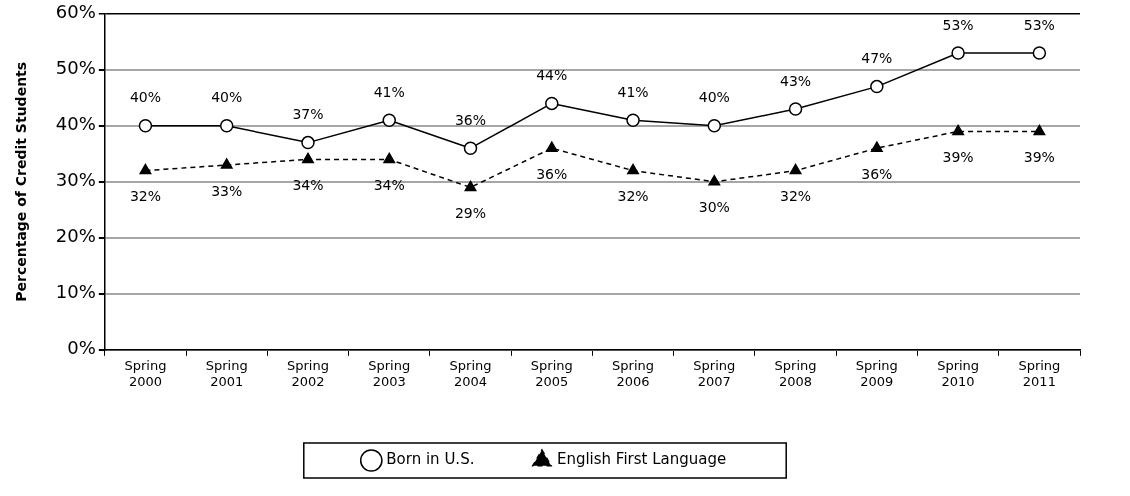 This screenshot has height=496, width=1130. I want to click on data-label: 33%, so click(227, 190).